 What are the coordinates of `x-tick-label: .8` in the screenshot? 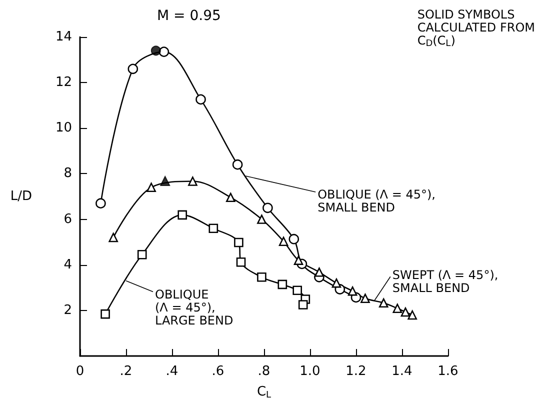 It's located at (264, 371).